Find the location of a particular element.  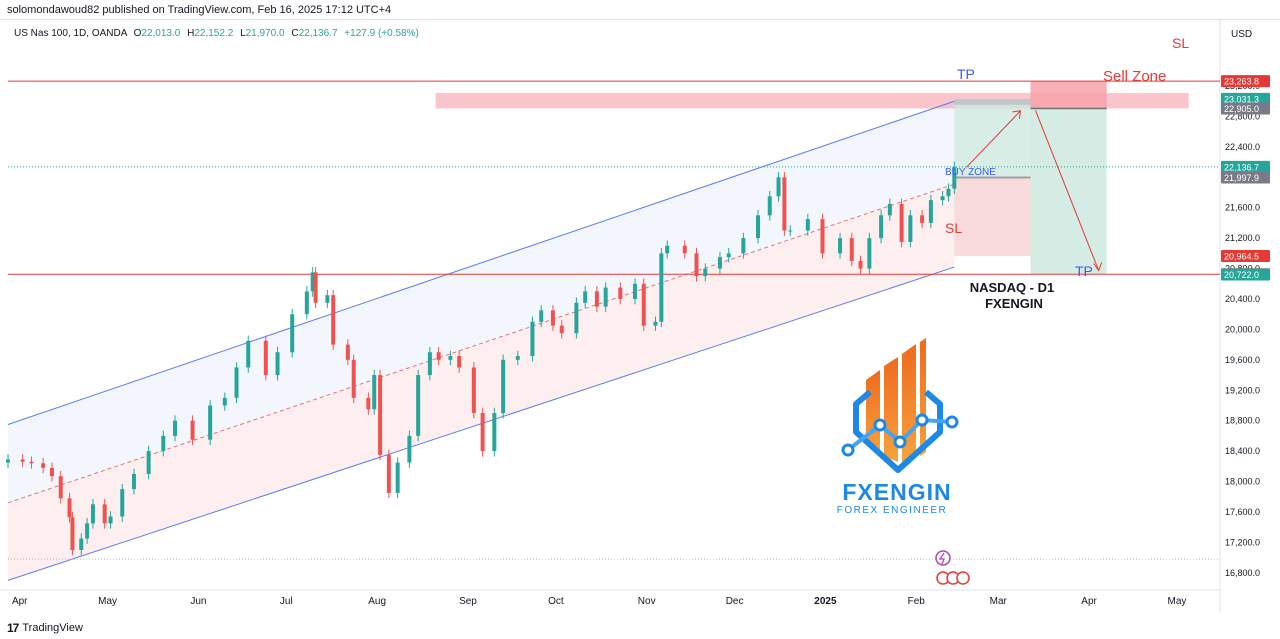

tp-top-label: TP is located at coordinates (966, 74).